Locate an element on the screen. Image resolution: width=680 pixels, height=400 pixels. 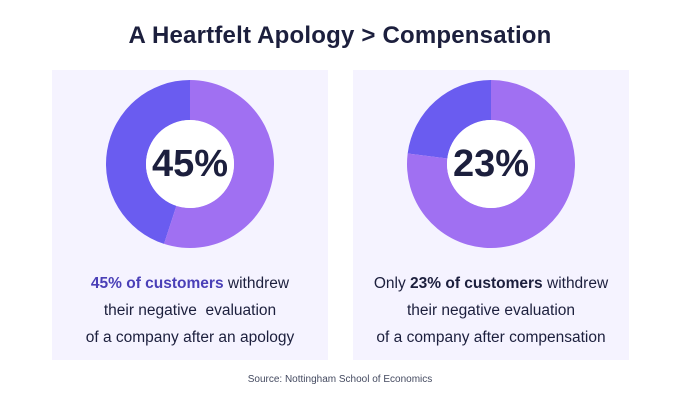
compensation-caption-line3: of a company after compensation is located at coordinates (491, 337).